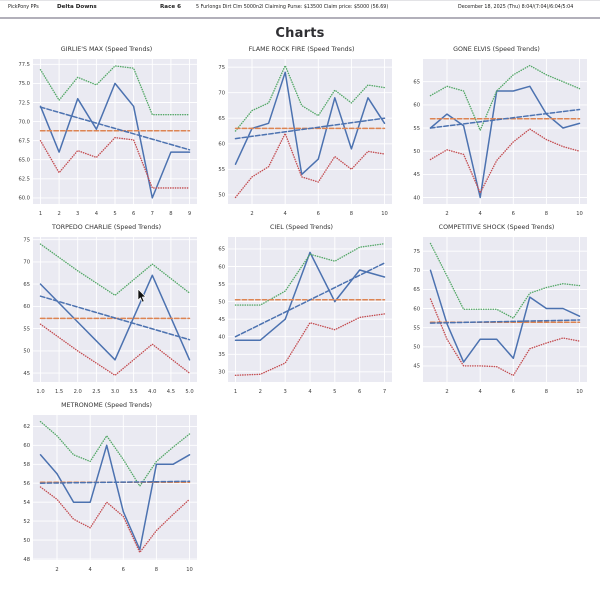  What do you see at coordinates (300, 18) in the screenshot?
I see `header-divider` at bounding box center [300, 18].